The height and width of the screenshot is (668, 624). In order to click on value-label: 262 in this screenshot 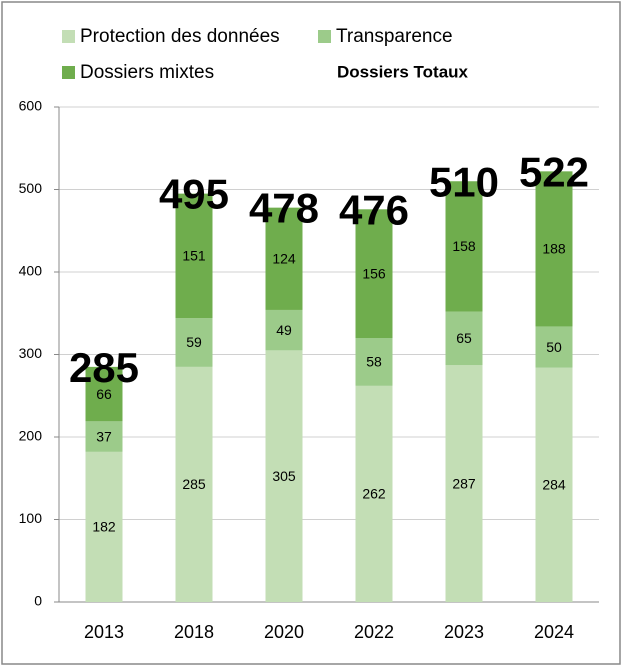, I will do `click(374, 494)`.